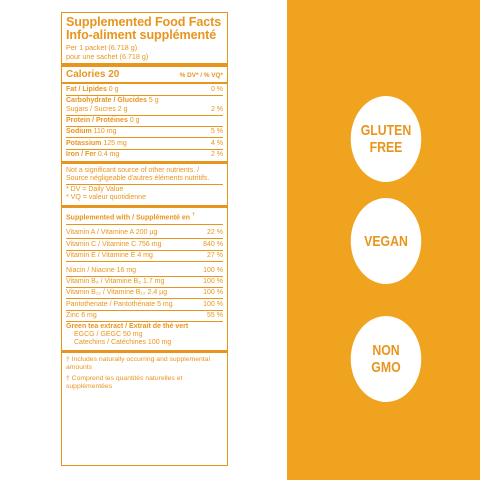 This screenshot has width=480, height=480. I want to click on nutrient-dv: 4 %, so click(216, 143).